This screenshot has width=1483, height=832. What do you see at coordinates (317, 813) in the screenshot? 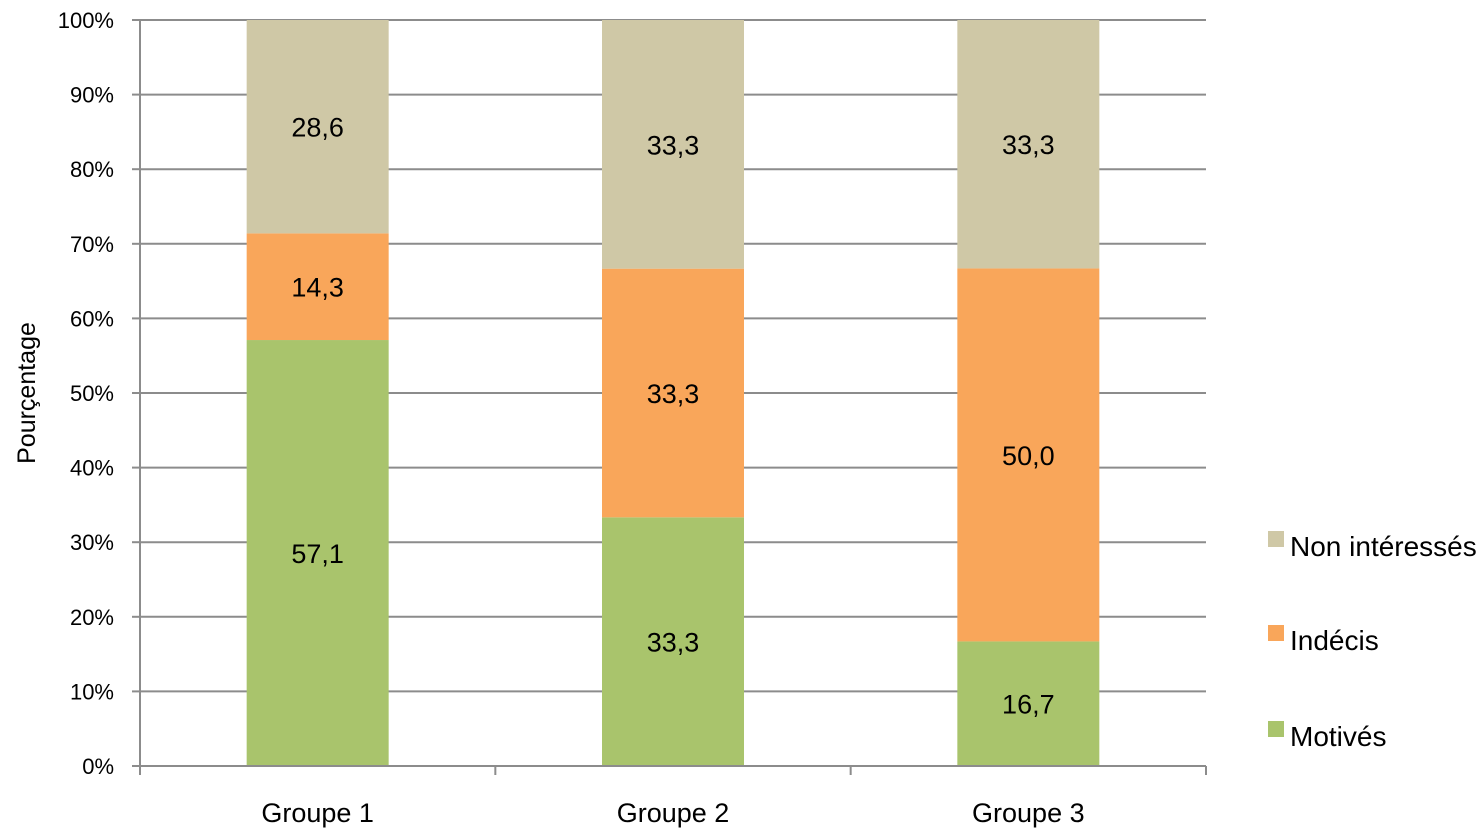
I see `x-tick-label: Groupe 1` at bounding box center [317, 813].